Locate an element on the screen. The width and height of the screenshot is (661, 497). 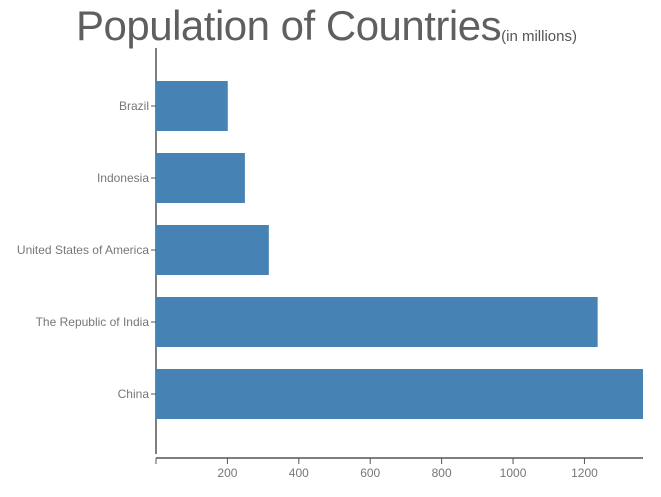
chart-subtitle: (in millions) is located at coordinates (539, 36).